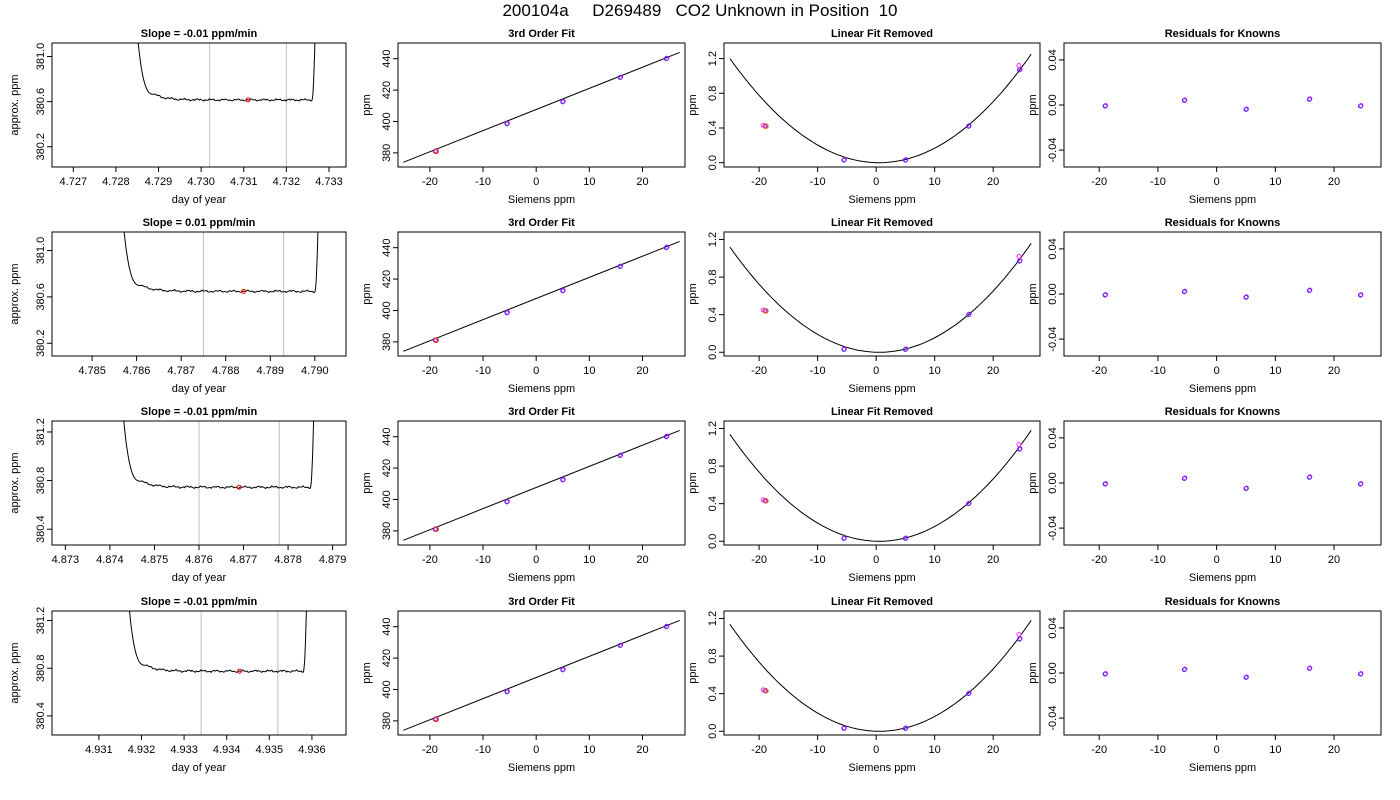  Describe the element at coordinates (199, 223) in the screenshot. I see `chart-title: Slope = 0.01 ppm/min` at that location.